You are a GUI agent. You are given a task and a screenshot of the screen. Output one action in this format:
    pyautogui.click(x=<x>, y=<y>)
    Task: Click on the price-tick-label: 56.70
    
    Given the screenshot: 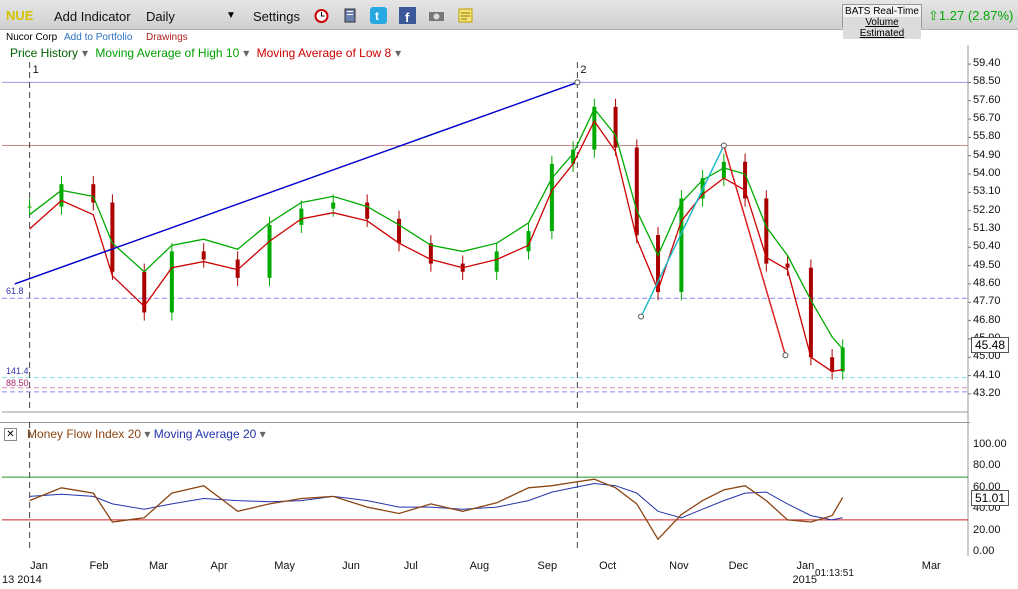 What is the action you would take?
    pyautogui.click(x=987, y=118)
    